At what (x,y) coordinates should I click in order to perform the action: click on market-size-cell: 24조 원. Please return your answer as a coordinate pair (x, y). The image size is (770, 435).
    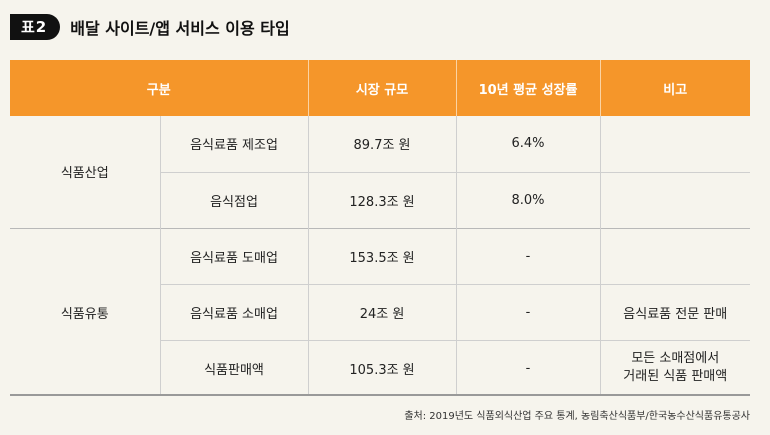
    Looking at the image, I should click on (382, 311).